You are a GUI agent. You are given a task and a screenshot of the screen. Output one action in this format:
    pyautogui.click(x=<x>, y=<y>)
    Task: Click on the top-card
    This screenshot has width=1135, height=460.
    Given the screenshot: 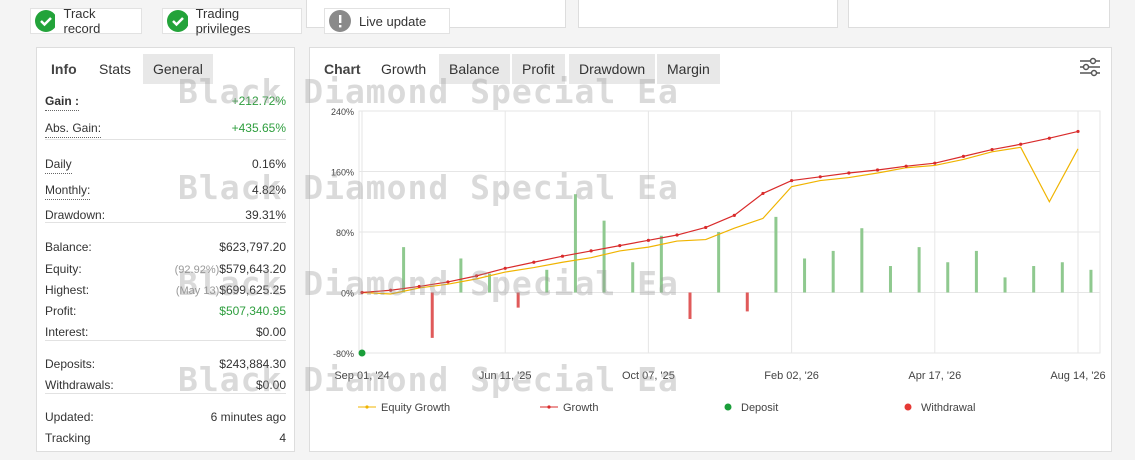 What is the action you would take?
    pyautogui.click(x=979, y=14)
    